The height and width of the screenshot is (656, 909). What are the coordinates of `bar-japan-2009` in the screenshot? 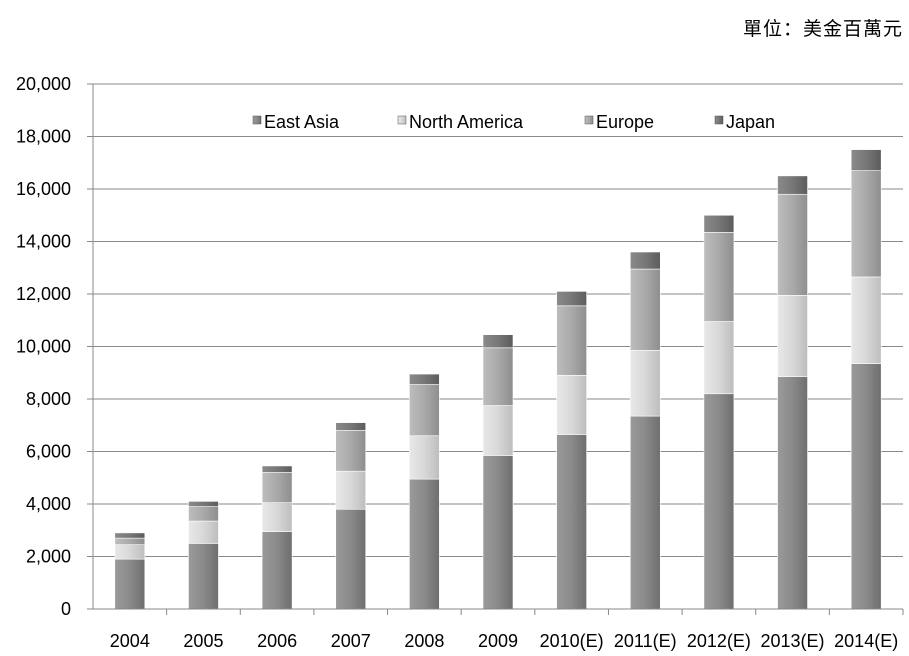 It's located at (498, 341).